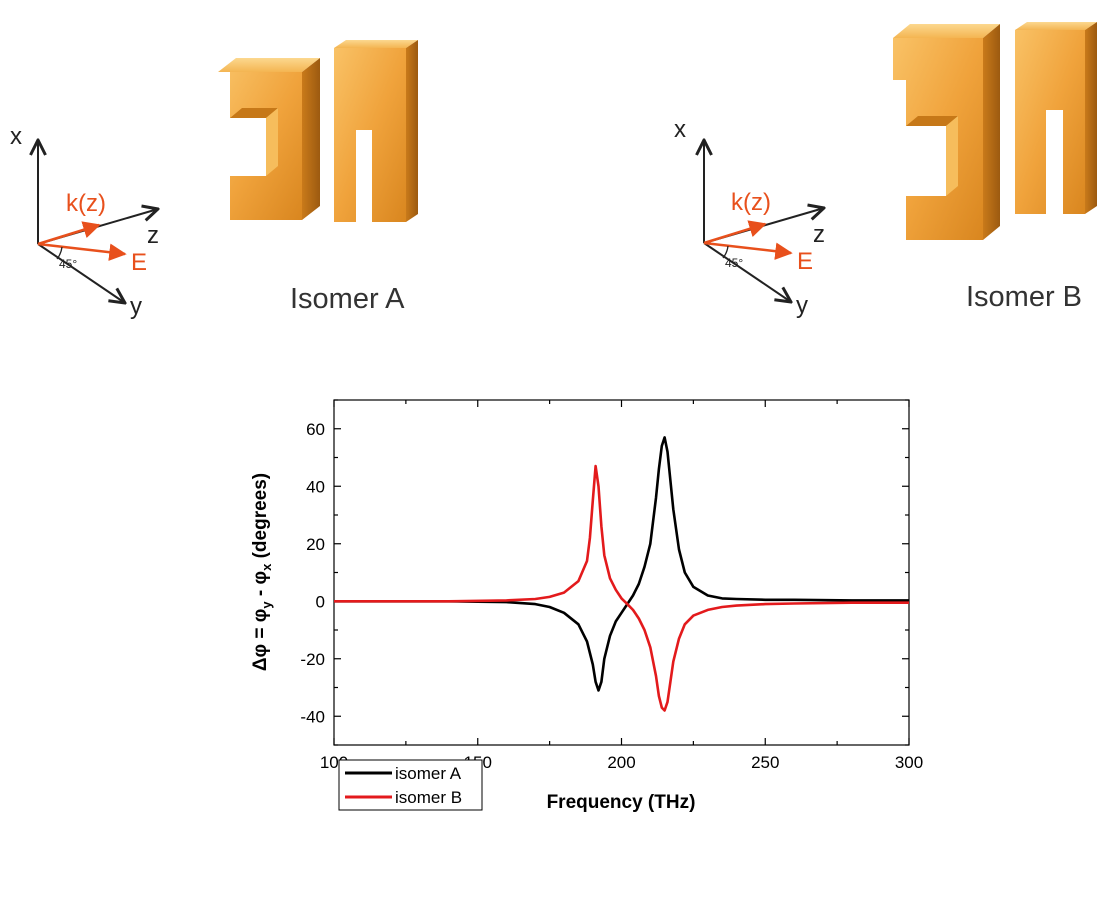  Describe the element at coordinates (262, 572) in the screenshot. I see `y-axis-title: Δφ = φy - φx (degrees)` at that location.